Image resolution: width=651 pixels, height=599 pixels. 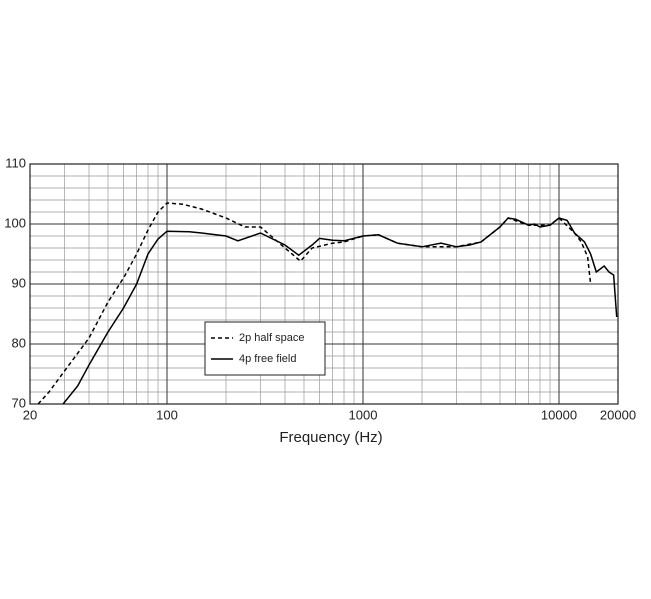 I want to click on x-tick-label: 10000, so click(x=559, y=414).